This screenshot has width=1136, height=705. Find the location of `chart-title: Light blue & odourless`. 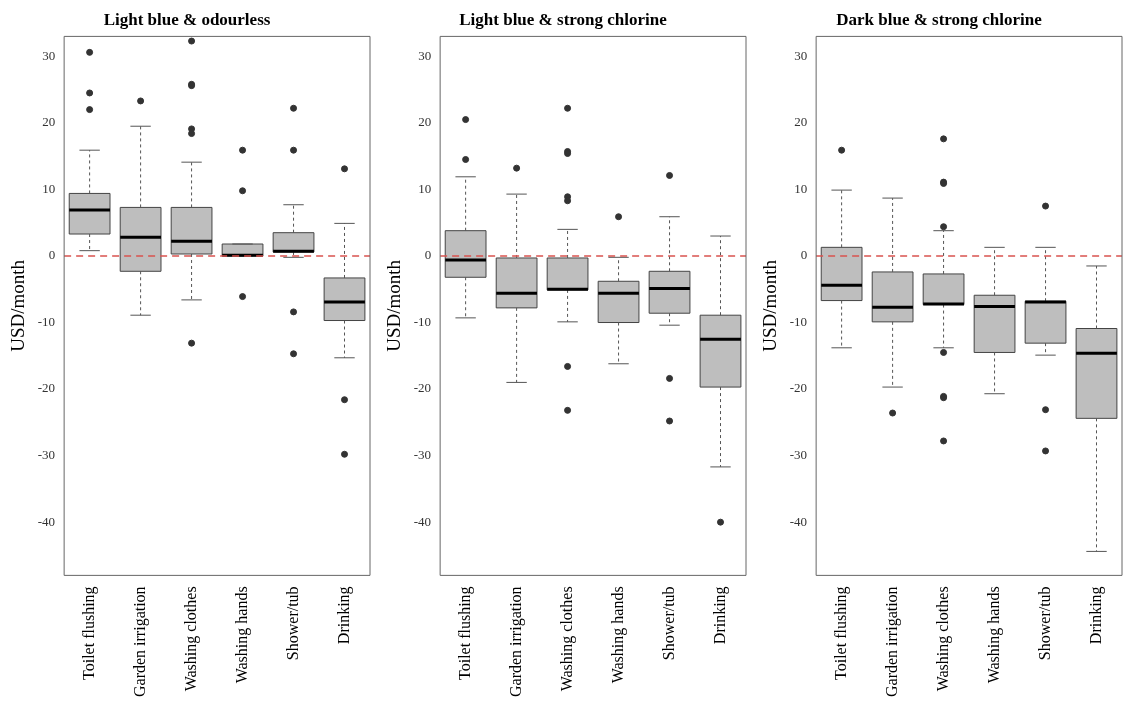

chart-title: Light blue & odourless is located at coordinates (187, 19).